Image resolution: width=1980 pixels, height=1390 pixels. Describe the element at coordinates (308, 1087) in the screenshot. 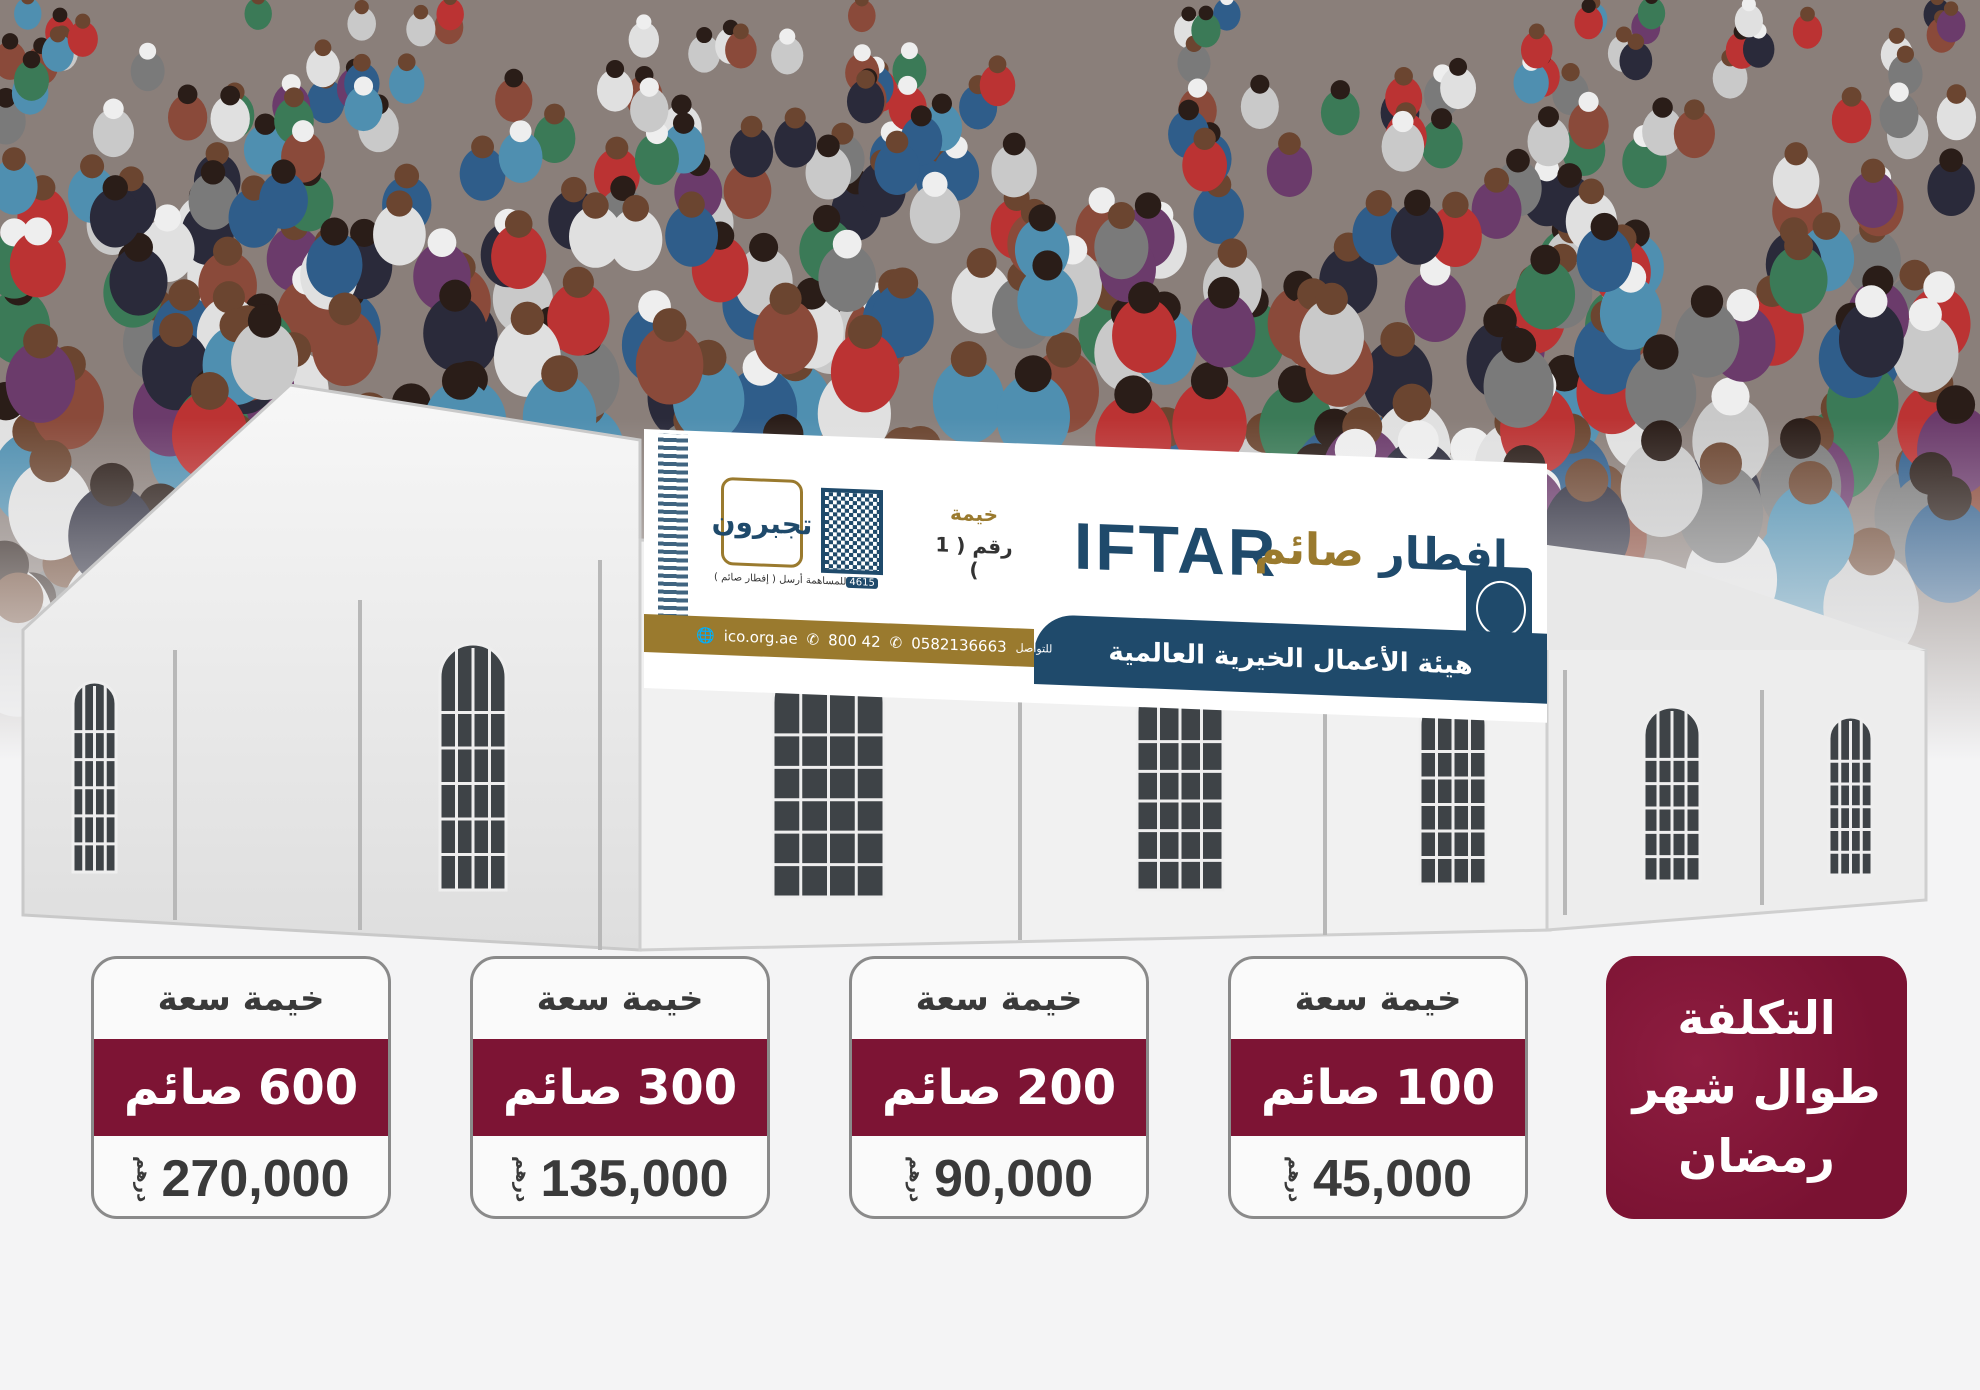

I see `capacity-value: 600` at that location.